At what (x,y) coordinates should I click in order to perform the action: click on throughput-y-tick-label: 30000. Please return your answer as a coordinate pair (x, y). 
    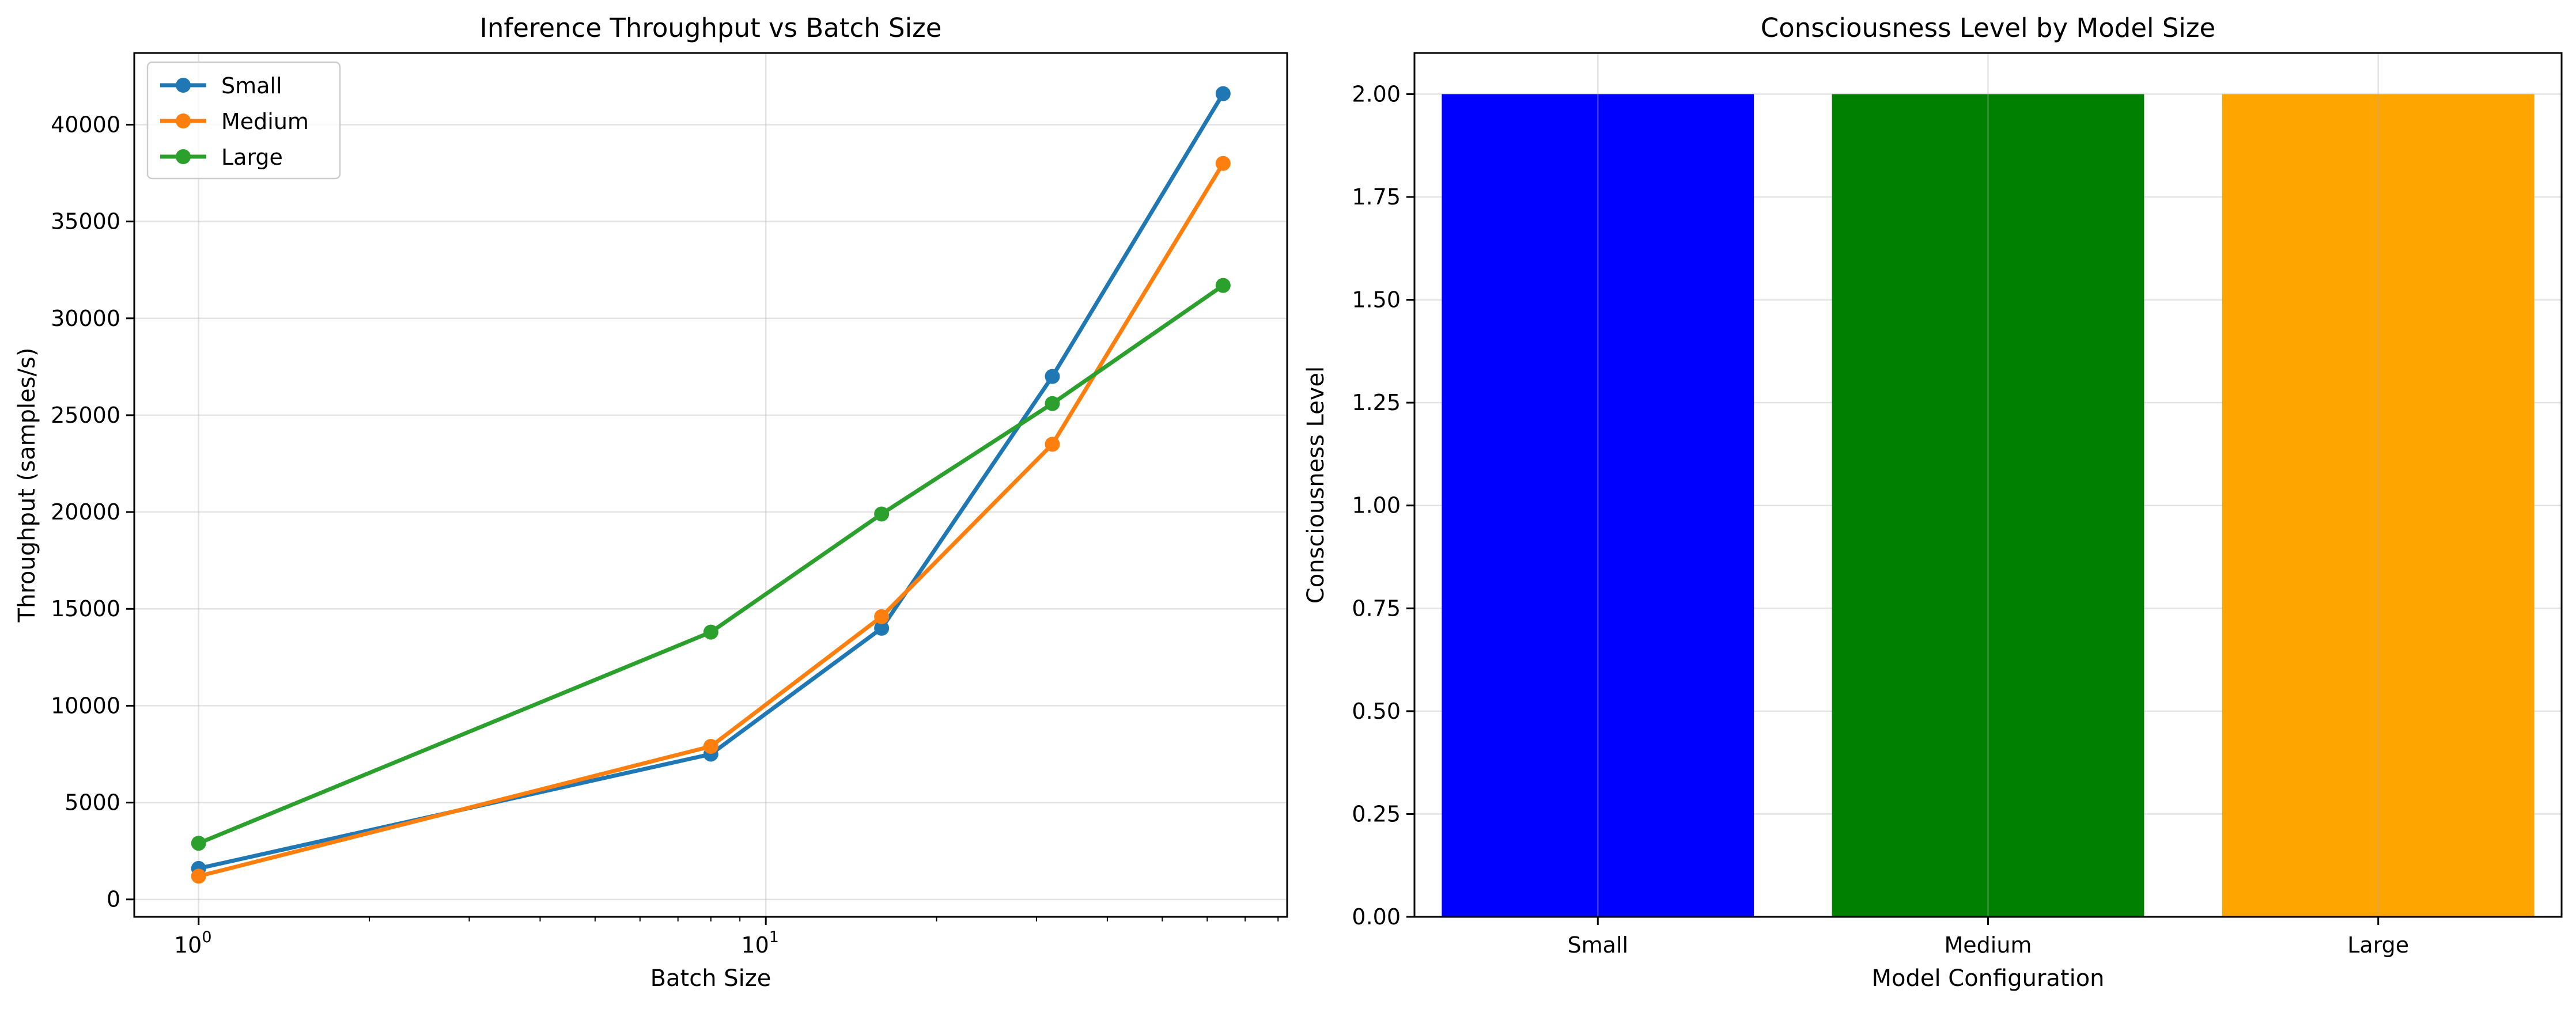
    Looking at the image, I should click on (85, 318).